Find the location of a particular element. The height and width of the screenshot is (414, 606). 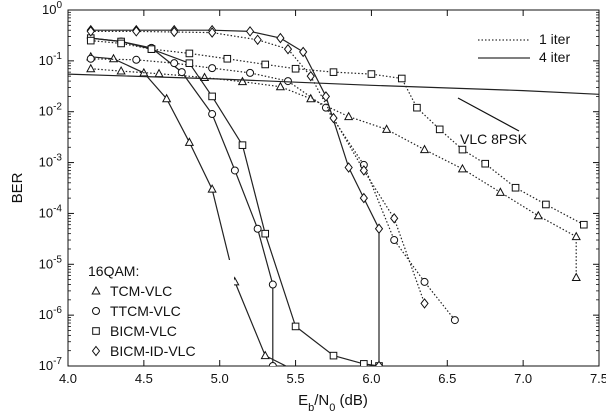

x-tick-label: 5.0 is located at coordinates (220, 378).